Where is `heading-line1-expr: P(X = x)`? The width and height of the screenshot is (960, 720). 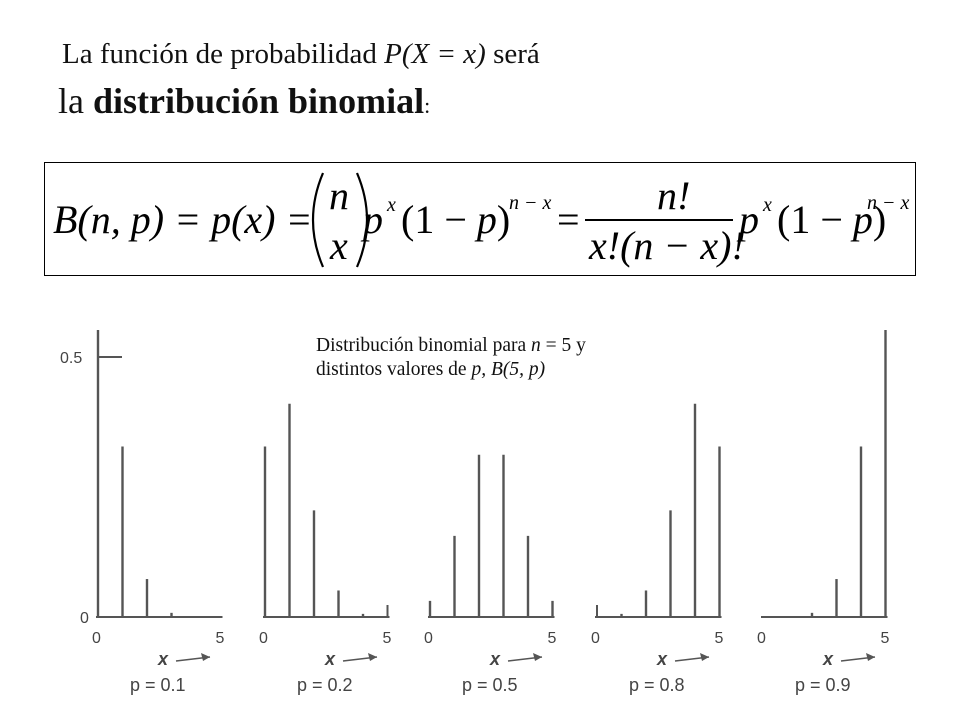
heading-line1-expr: P(X = x) is located at coordinates (435, 54).